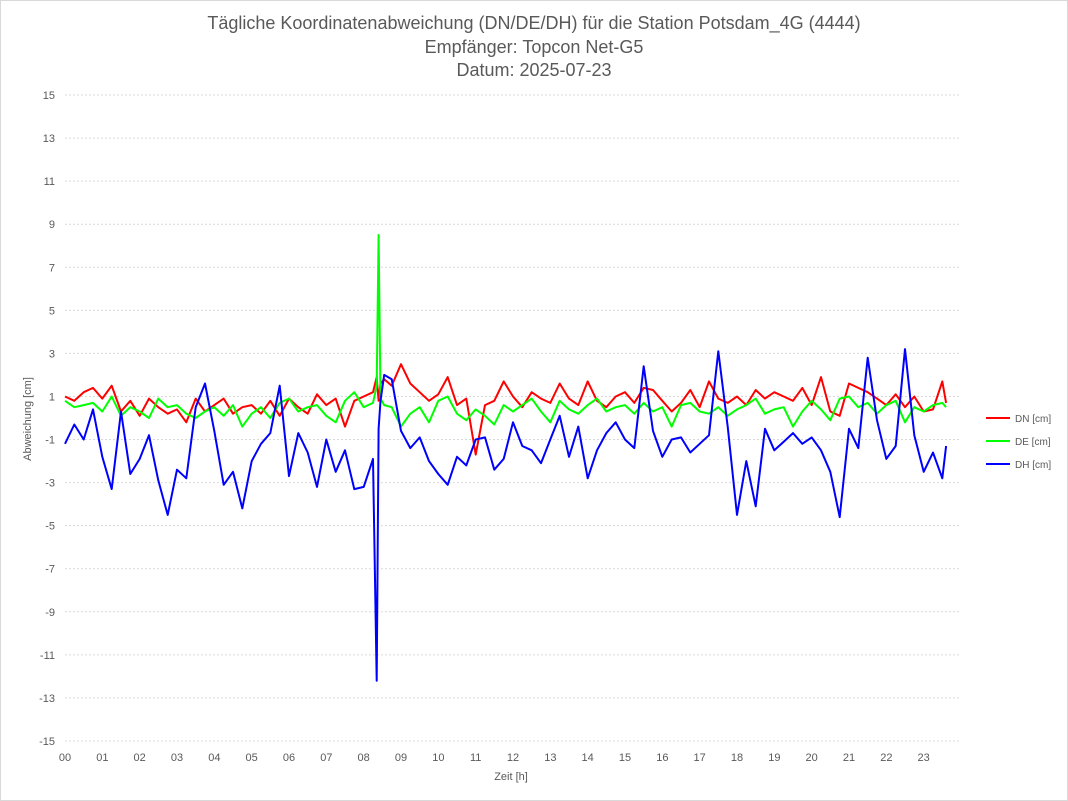 This screenshot has width=1068, height=801. Describe the element at coordinates (550, 758) in the screenshot. I see `x-tick-label: 13` at that location.